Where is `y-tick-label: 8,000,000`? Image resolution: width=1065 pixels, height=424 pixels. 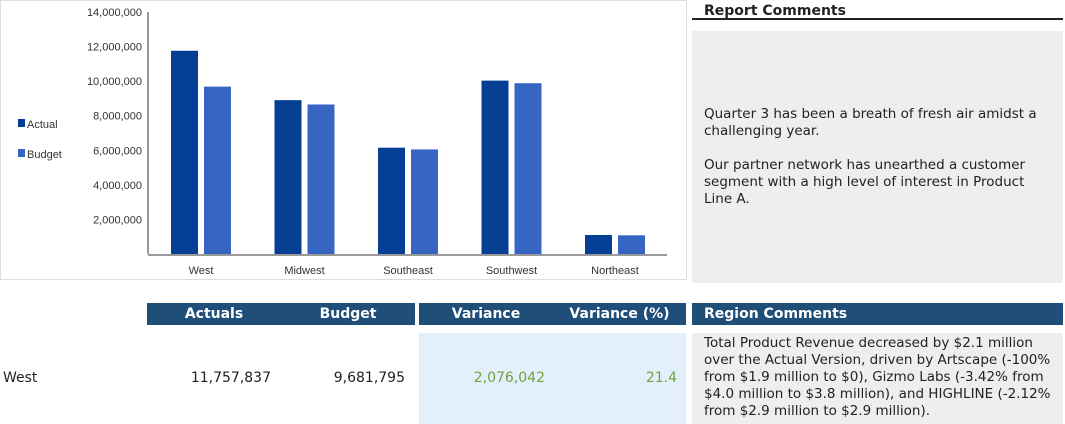
y-tick-label: 8,000,000 is located at coordinates (117, 117).